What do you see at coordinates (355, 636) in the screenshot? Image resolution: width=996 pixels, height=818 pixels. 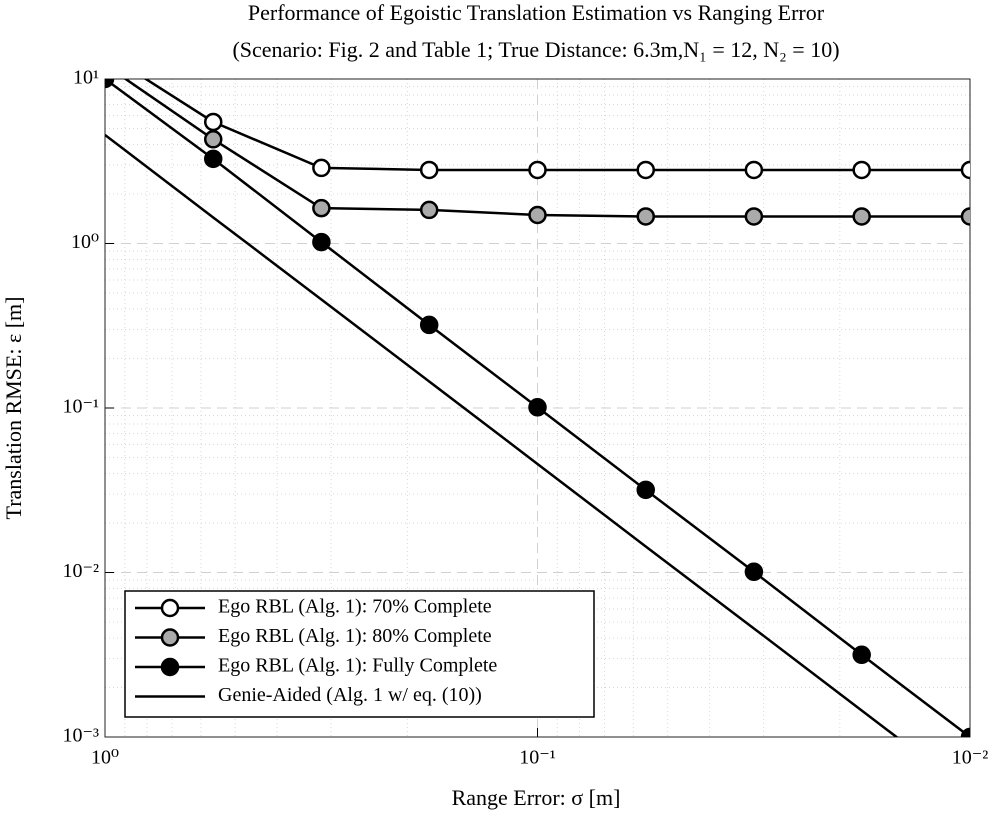 I see `legend-label: Ego RBL (Alg. 1): 80% Complete` at bounding box center [355, 636].